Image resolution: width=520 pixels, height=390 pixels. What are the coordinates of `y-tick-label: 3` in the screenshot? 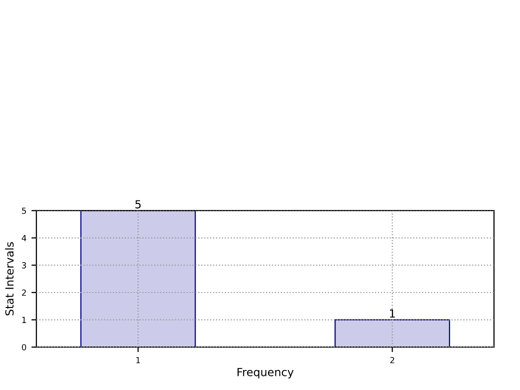 It's located at (24, 265).